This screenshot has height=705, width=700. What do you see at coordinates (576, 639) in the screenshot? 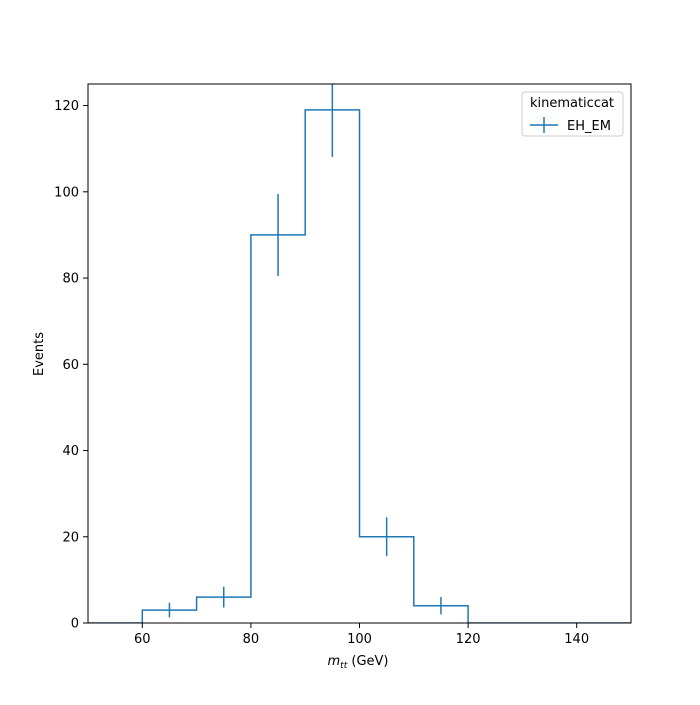
I see `x-tick-label: 140` at bounding box center [576, 639].